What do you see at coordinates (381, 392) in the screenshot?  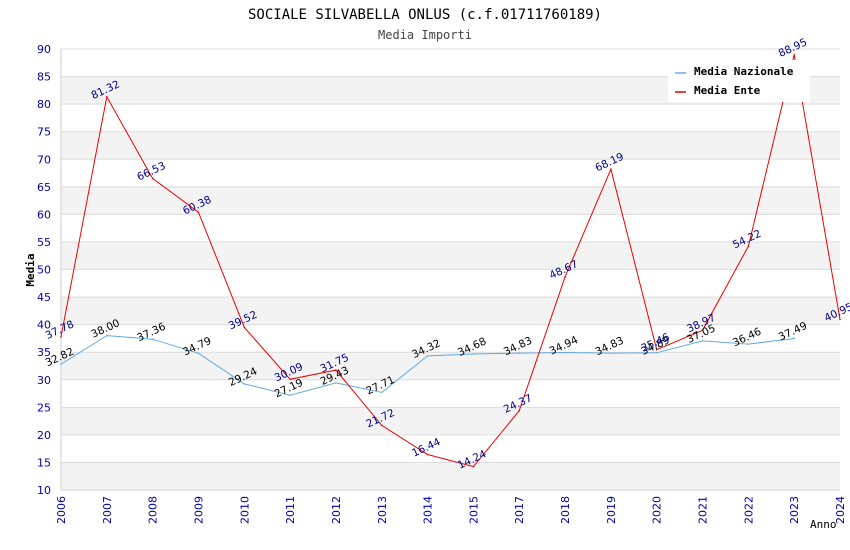 I see `data-point-media-nazionale-2013` at bounding box center [381, 392].